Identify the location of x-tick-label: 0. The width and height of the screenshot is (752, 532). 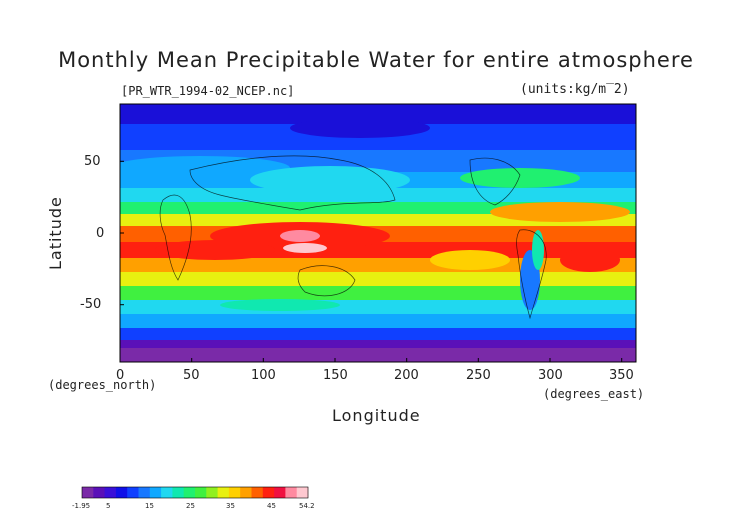
(120, 375).